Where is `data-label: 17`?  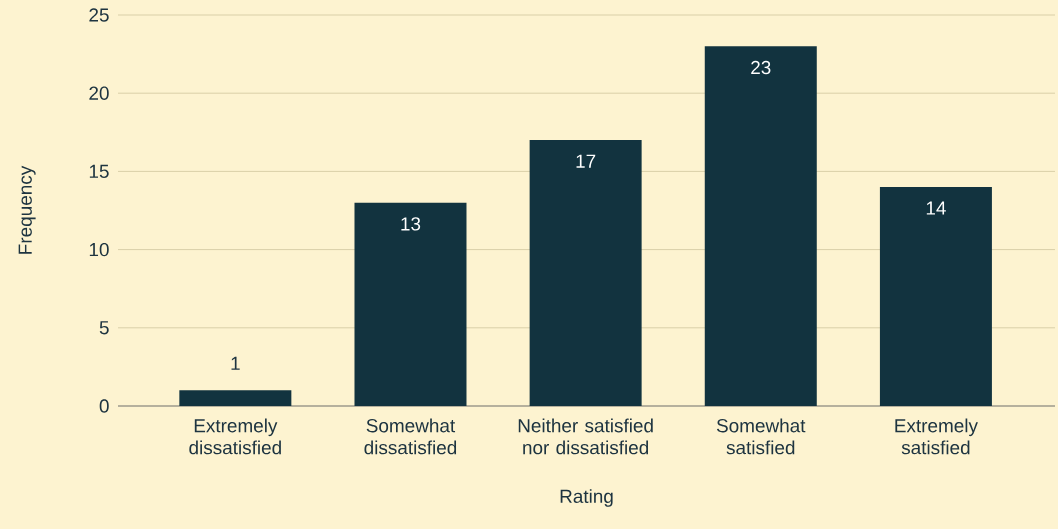
data-label: 17 is located at coordinates (586, 161).